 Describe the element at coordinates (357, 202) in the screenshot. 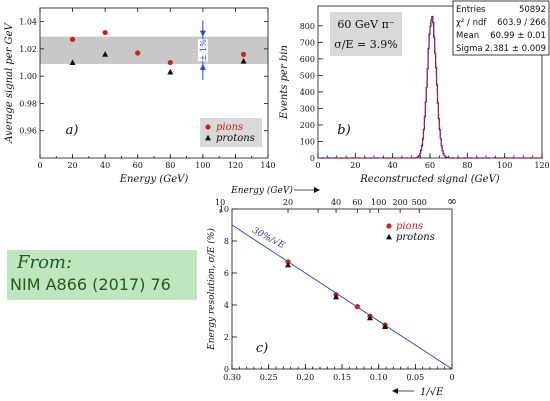

I see `panel-c-top-tick-label: 60` at that location.